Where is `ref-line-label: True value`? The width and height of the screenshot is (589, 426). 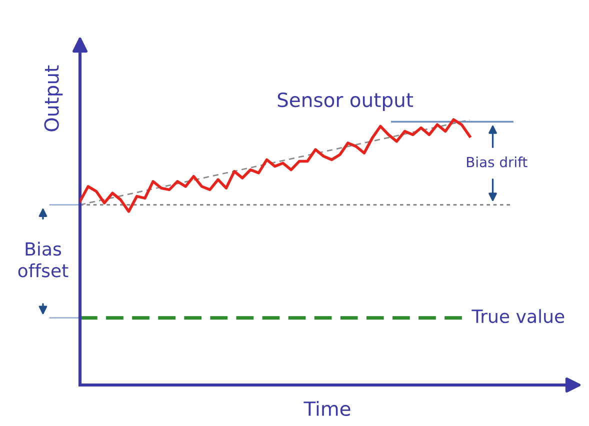 ref-line-label: True value is located at coordinates (518, 316).